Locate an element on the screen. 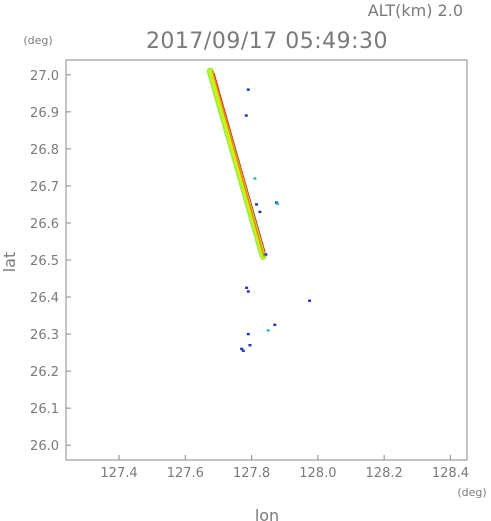  x-tick-label: 127.4 is located at coordinates (118, 473).